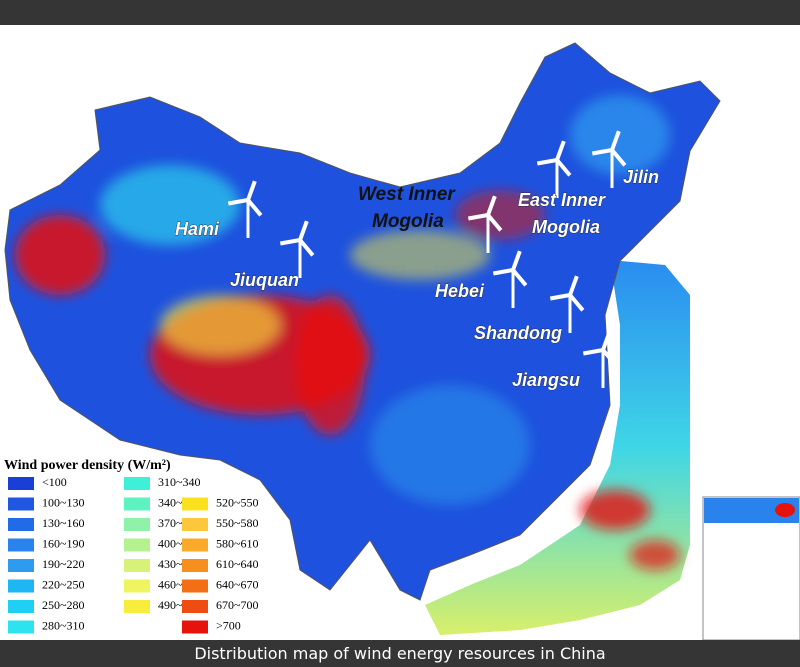 The height and width of the screenshot is (667, 800). I want to click on place-label: Jiangsu, so click(546, 380).